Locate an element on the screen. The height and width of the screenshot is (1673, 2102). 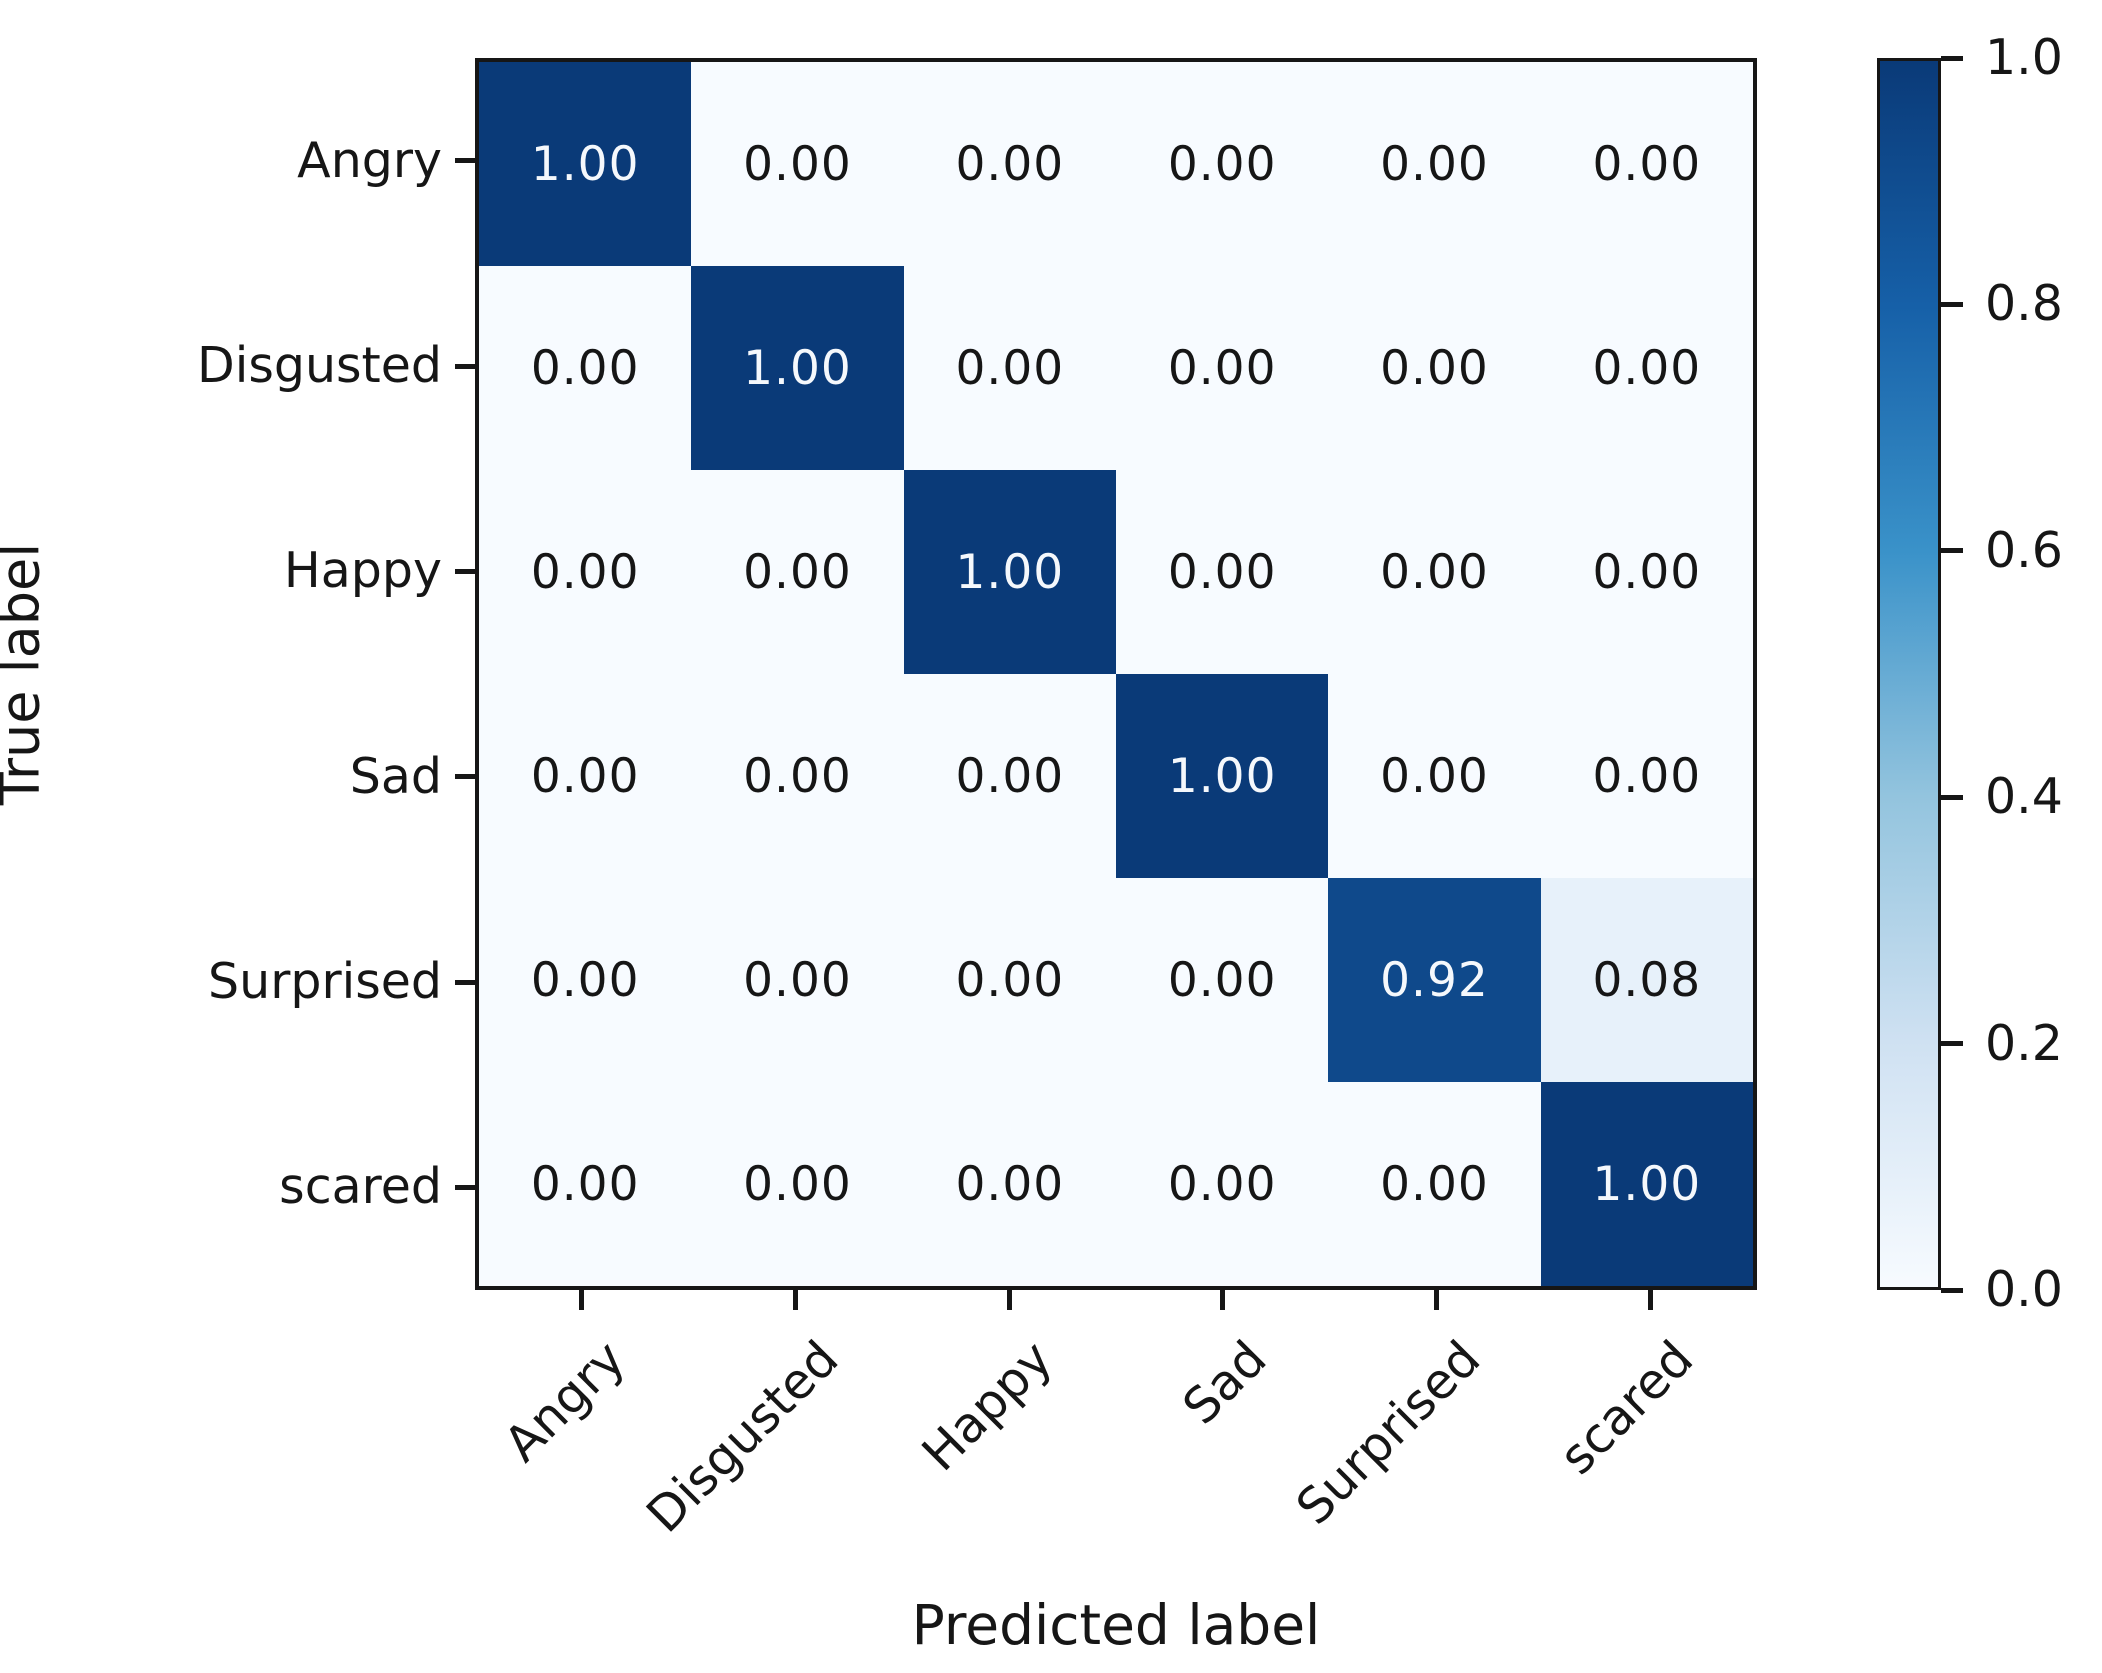
y-axis-tick-label: Sad is located at coordinates (395, 776).